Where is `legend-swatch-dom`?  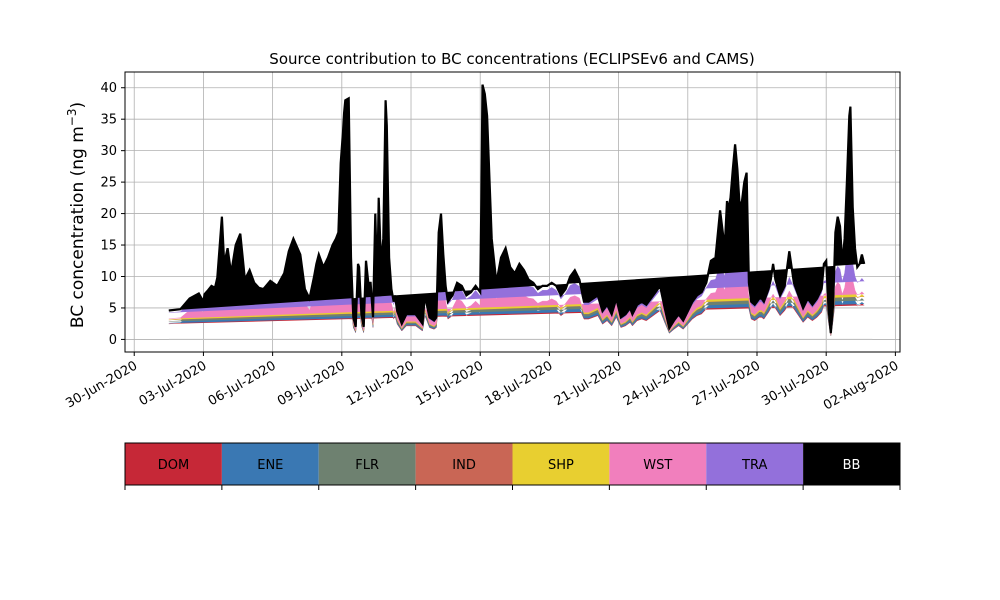 legend-swatch-dom is located at coordinates (173, 464).